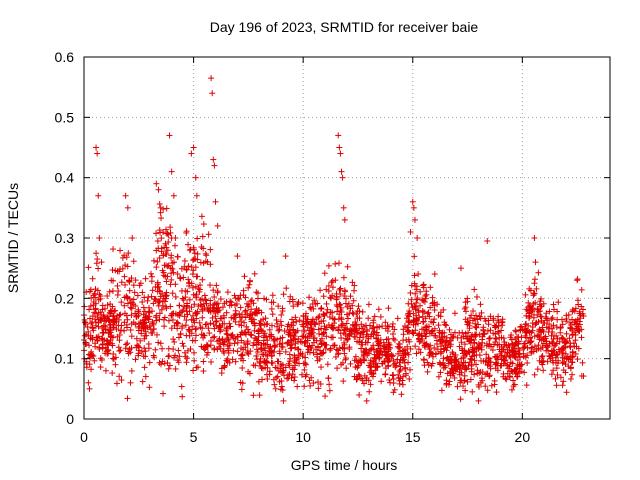  What do you see at coordinates (413, 437) in the screenshot?
I see `x-tick-label: 15` at bounding box center [413, 437].